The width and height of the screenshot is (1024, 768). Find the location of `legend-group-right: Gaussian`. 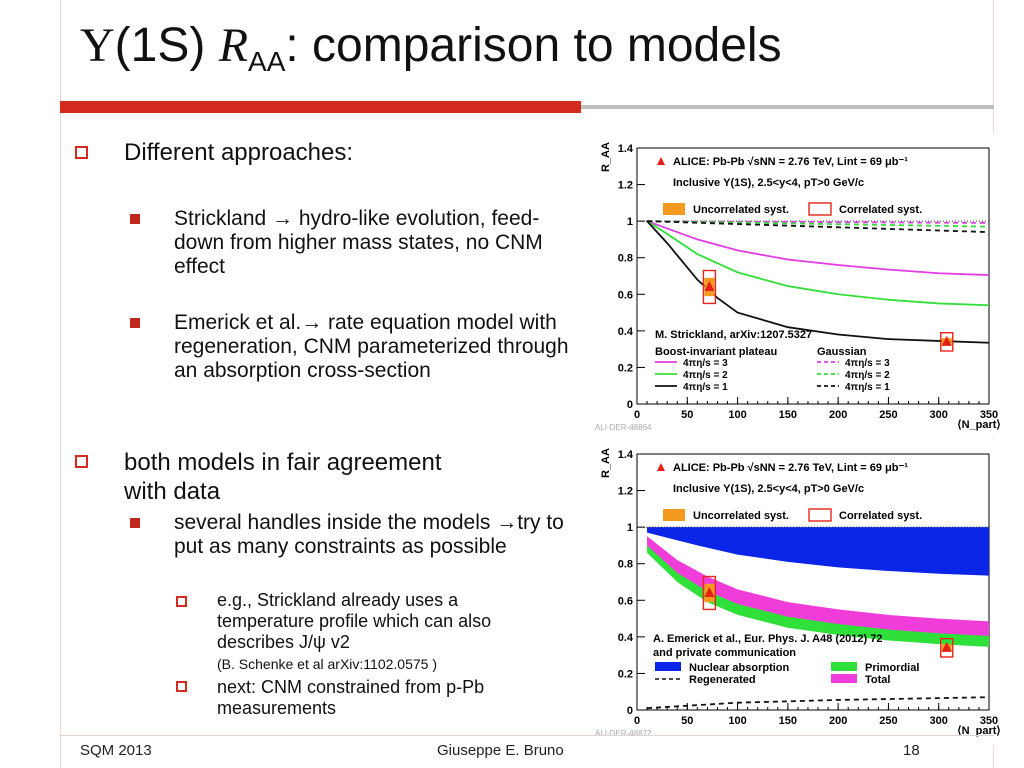

legend-group-right: Gaussian is located at coordinates (842, 352).